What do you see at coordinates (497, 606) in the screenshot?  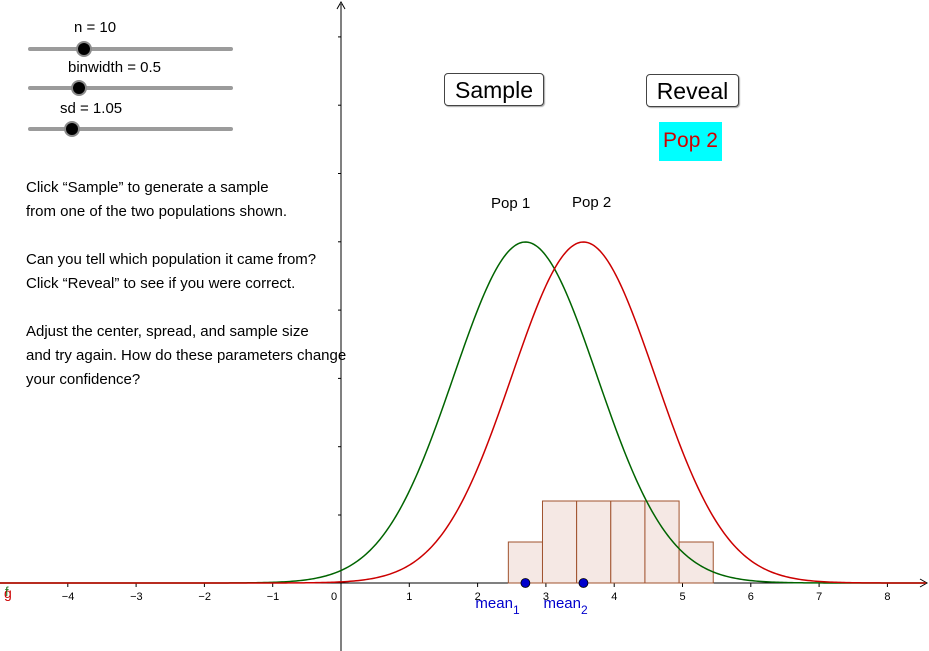 I see `mean-label-1: mean1` at bounding box center [497, 606].